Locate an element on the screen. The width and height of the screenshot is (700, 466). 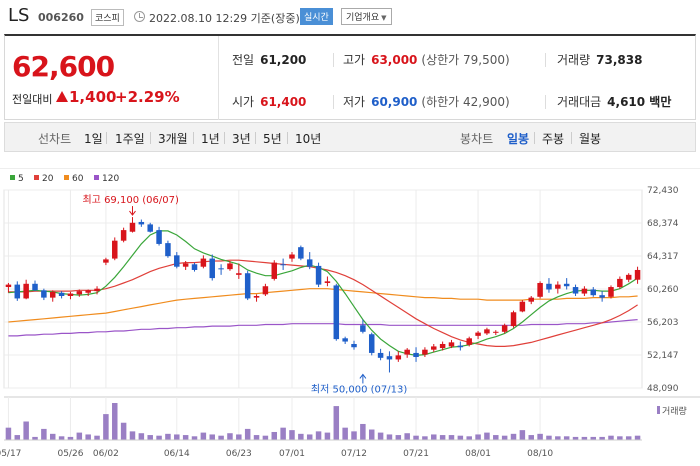
prev-close-label: 전일 is located at coordinates (243, 60).